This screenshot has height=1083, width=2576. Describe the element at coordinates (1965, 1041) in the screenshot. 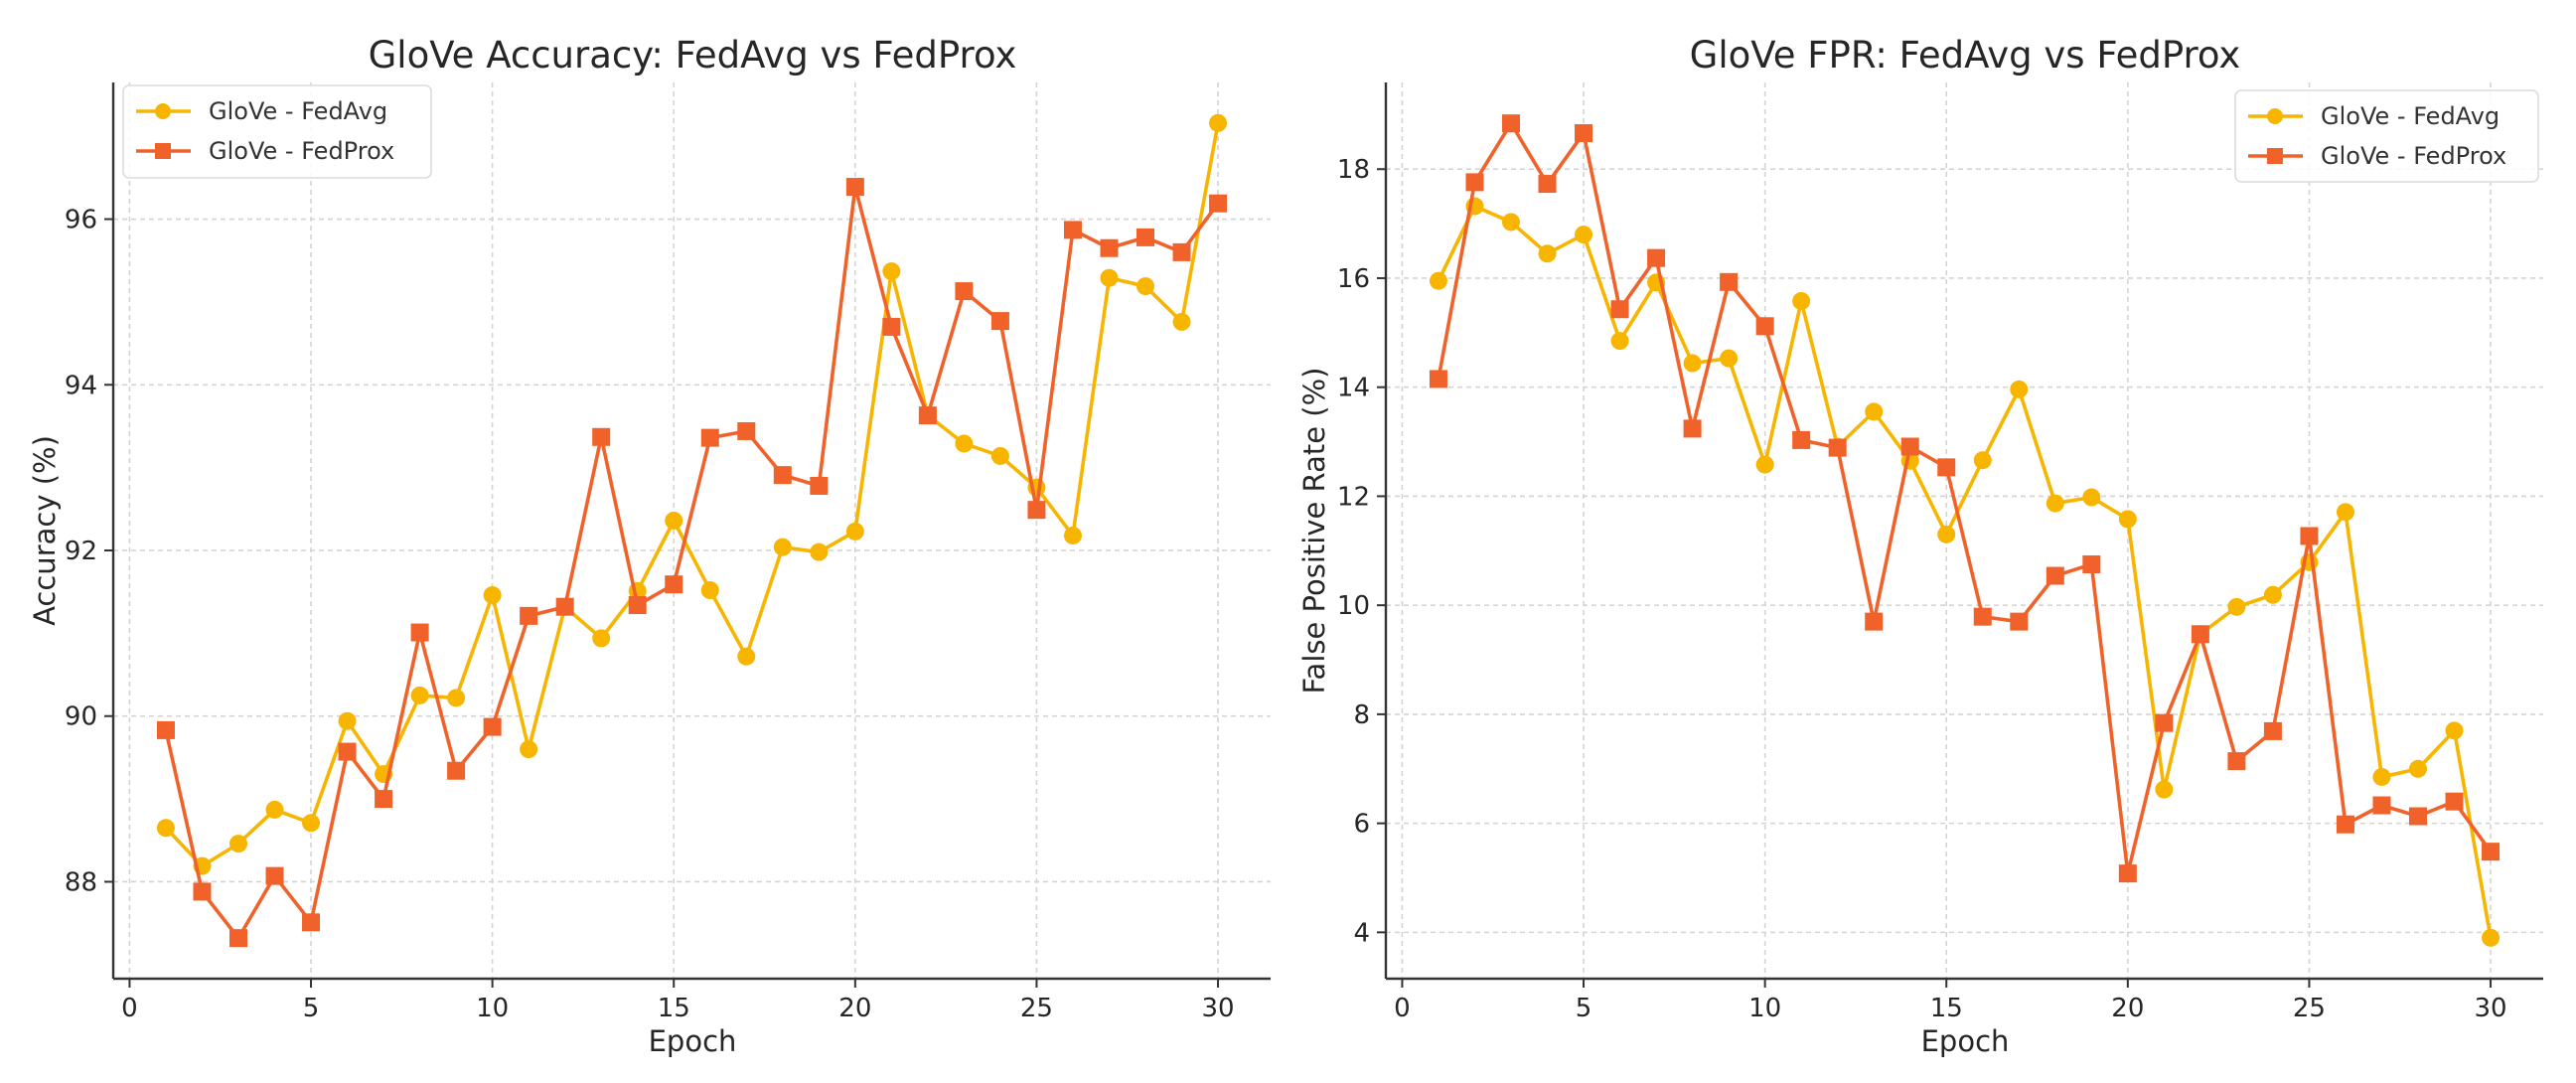

I see `fpr-x-axis-label: Epoch` at that location.